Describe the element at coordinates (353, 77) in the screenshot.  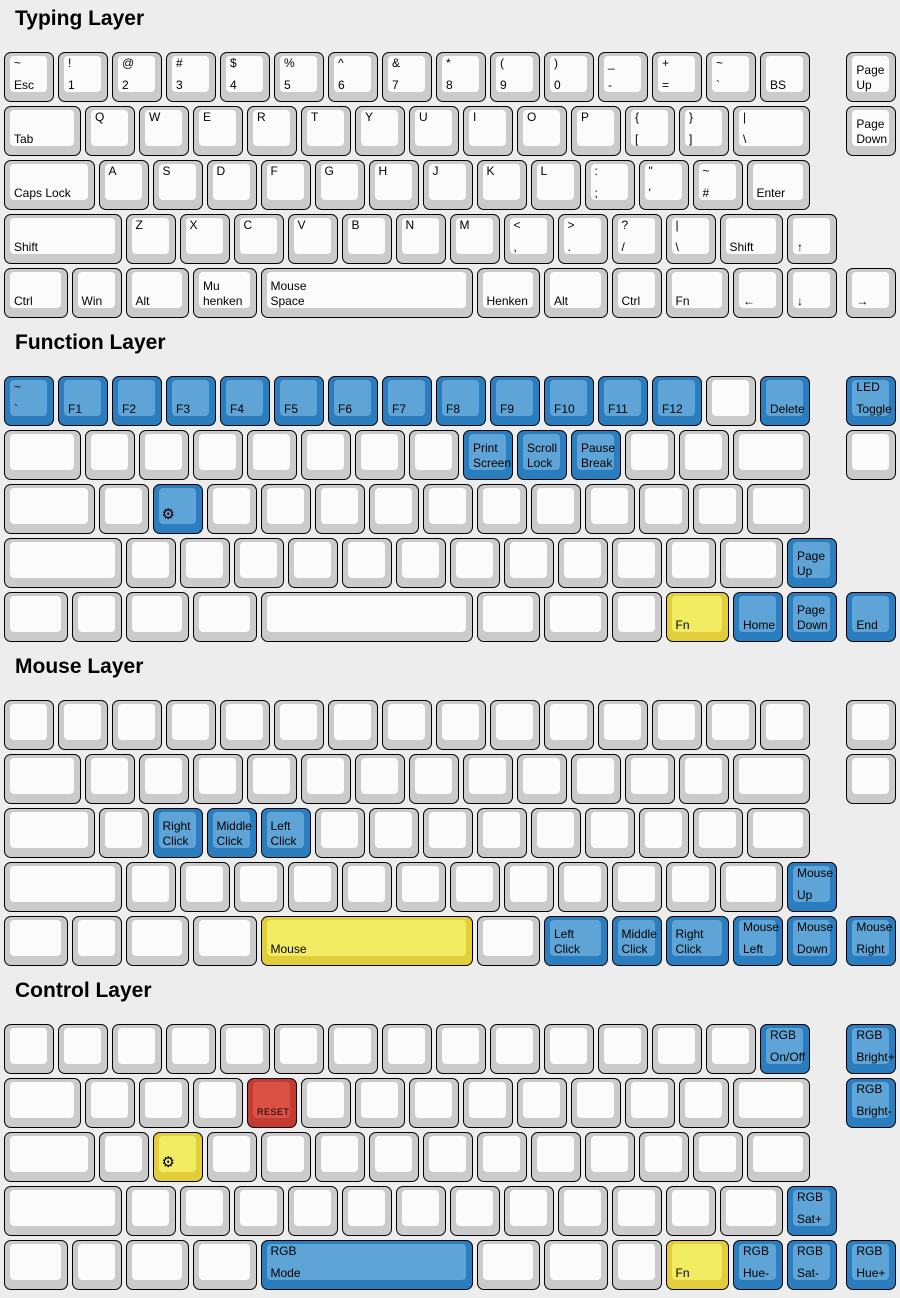
I see `key-6: ^ 6` at that location.